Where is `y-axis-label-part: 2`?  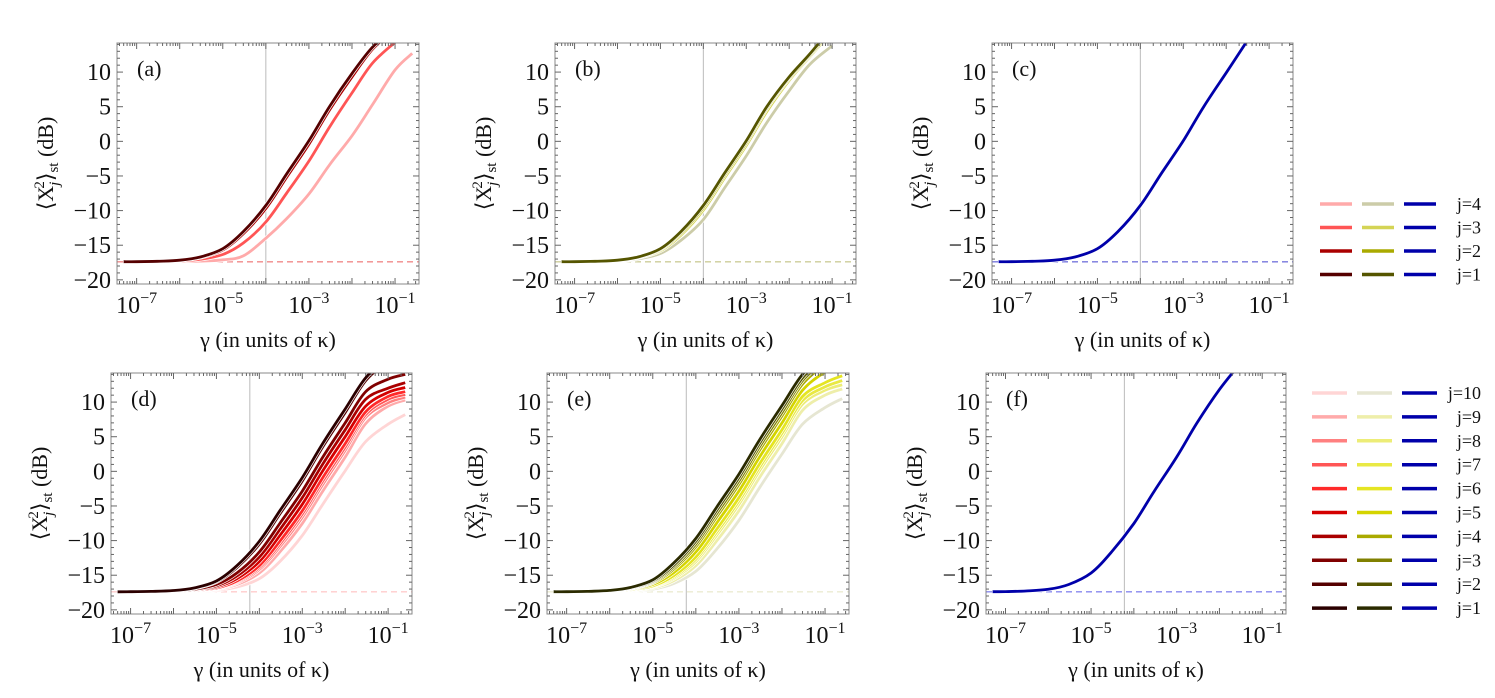 y-axis-label-part: 2 is located at coordinates (909, 515).